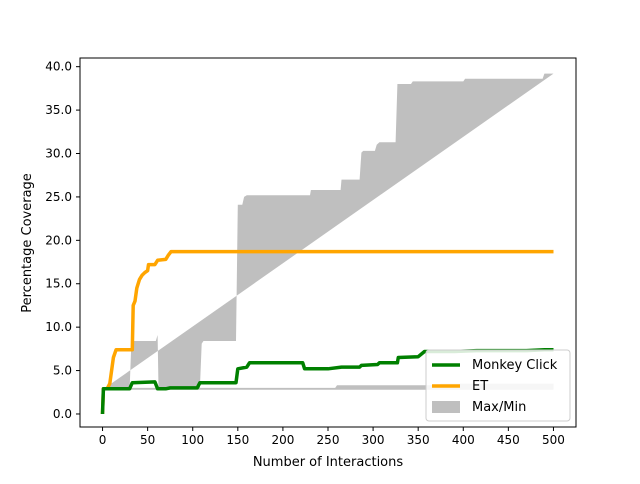  I want to click on legend-box, so click(498, 385).